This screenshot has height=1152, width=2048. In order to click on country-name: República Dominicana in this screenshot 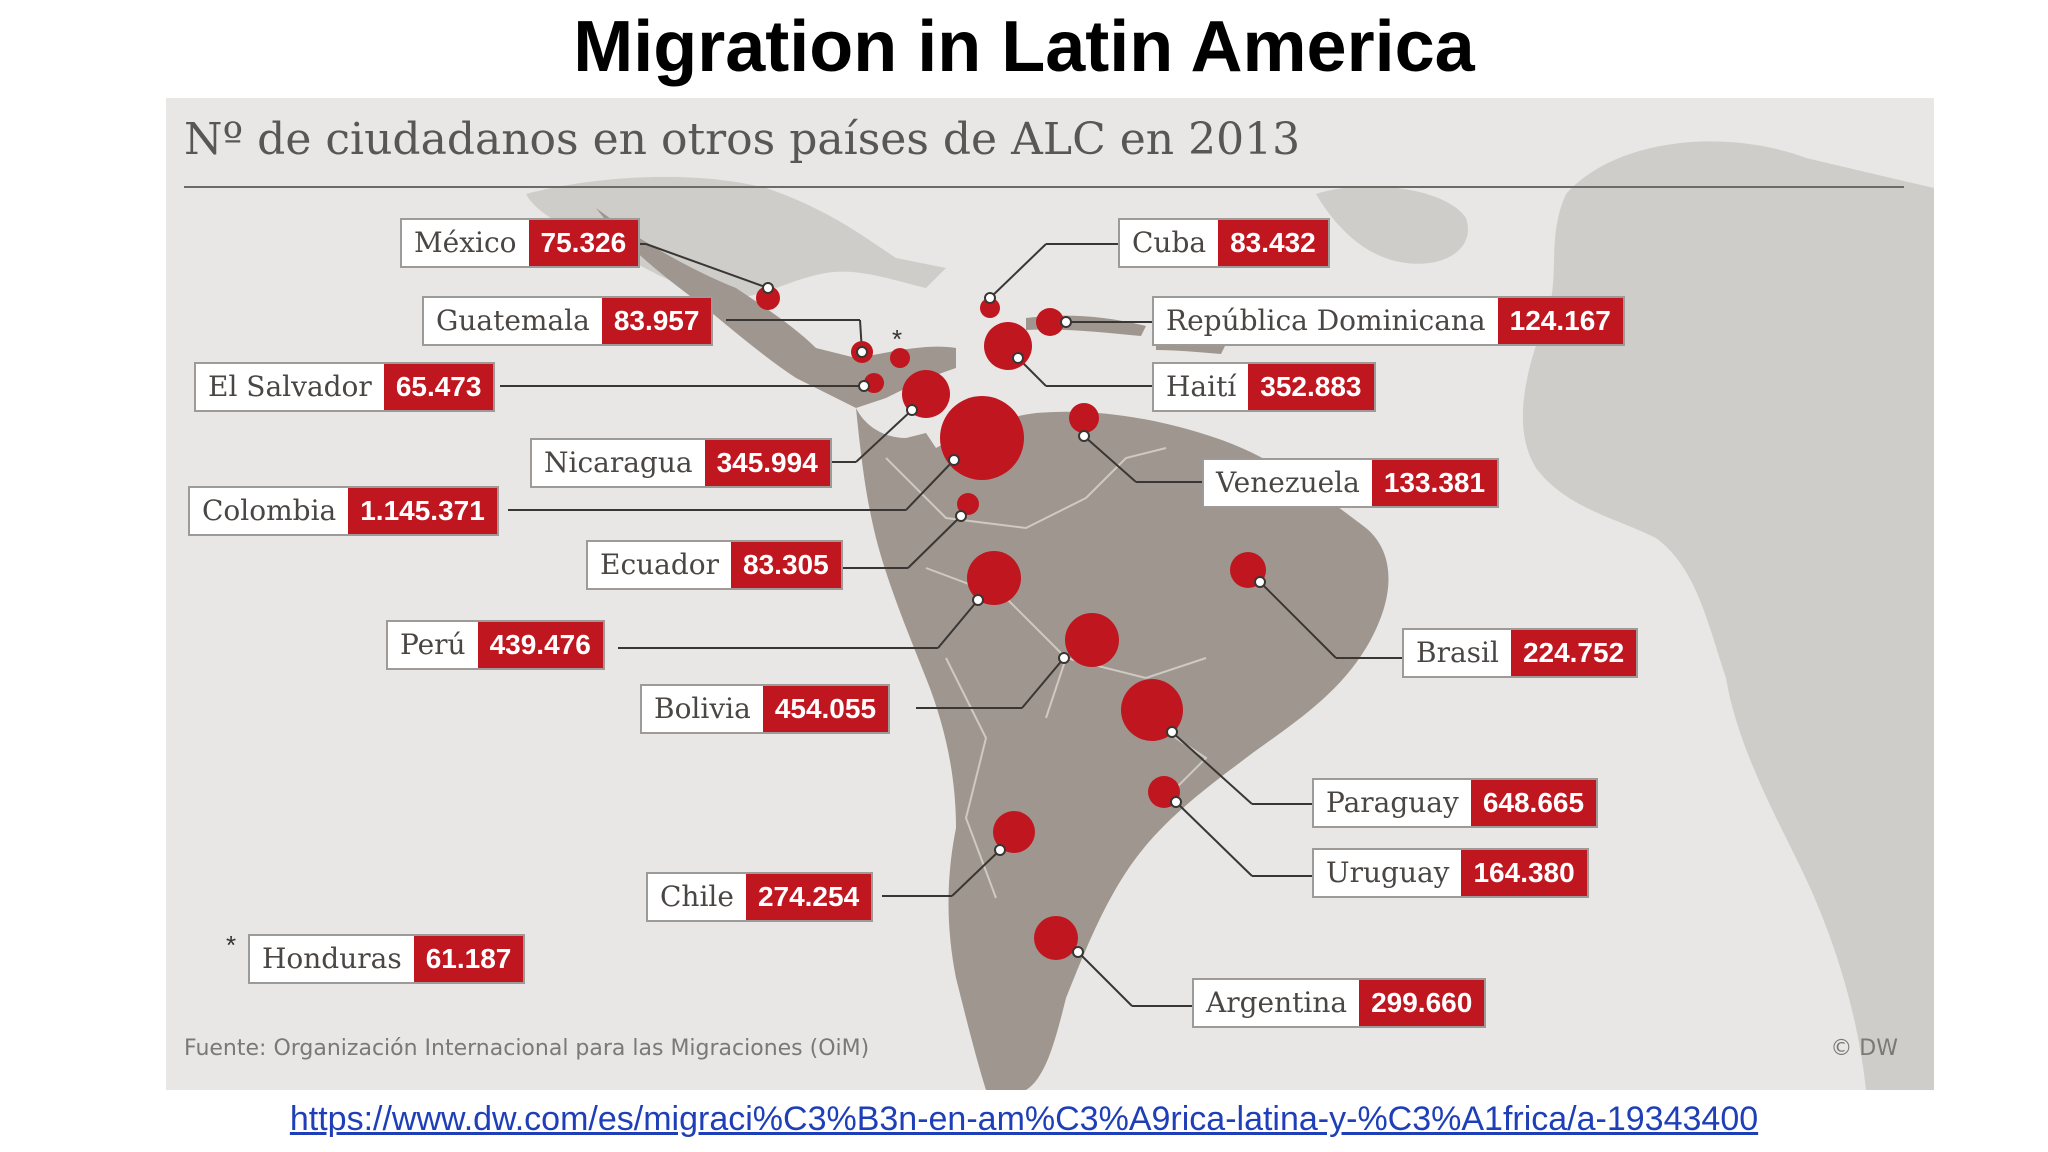, I will do `click(1326, 320)`.